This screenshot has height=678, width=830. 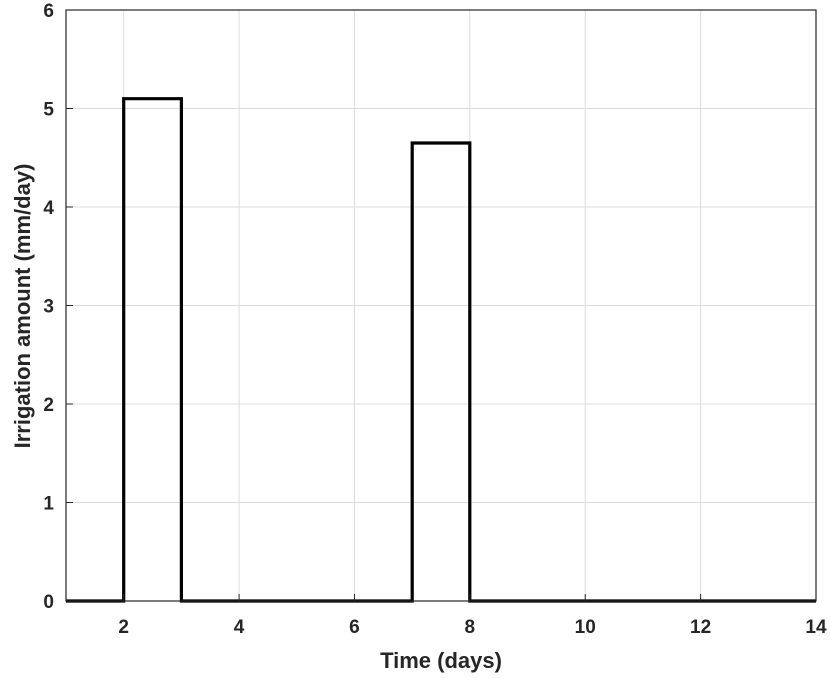 I want to click on x-tick-labels: 2 4 6 8 10 12 14, so click(x=472, y=616).